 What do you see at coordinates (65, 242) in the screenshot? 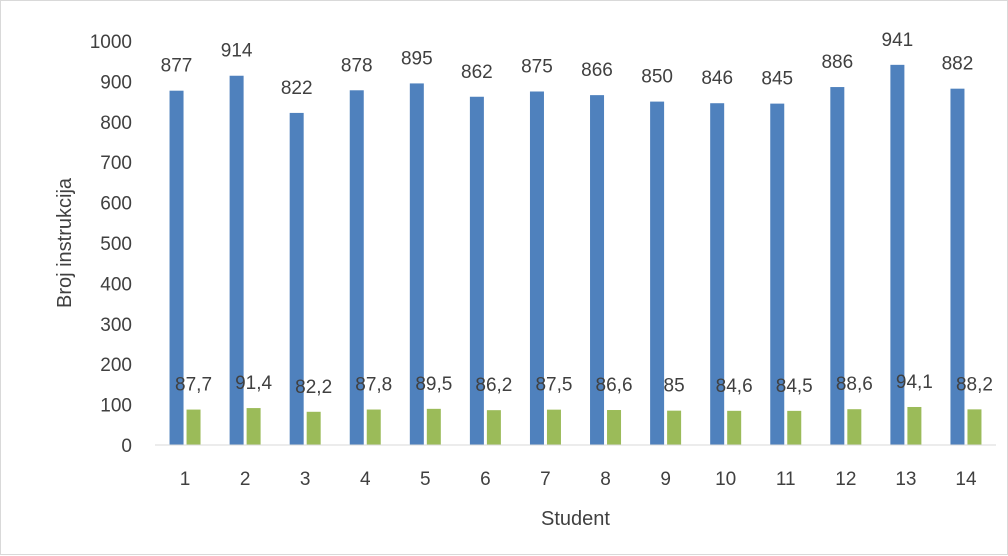
I see `y-axis-title: Broj instrukcija` at bounding box center [65, 242].